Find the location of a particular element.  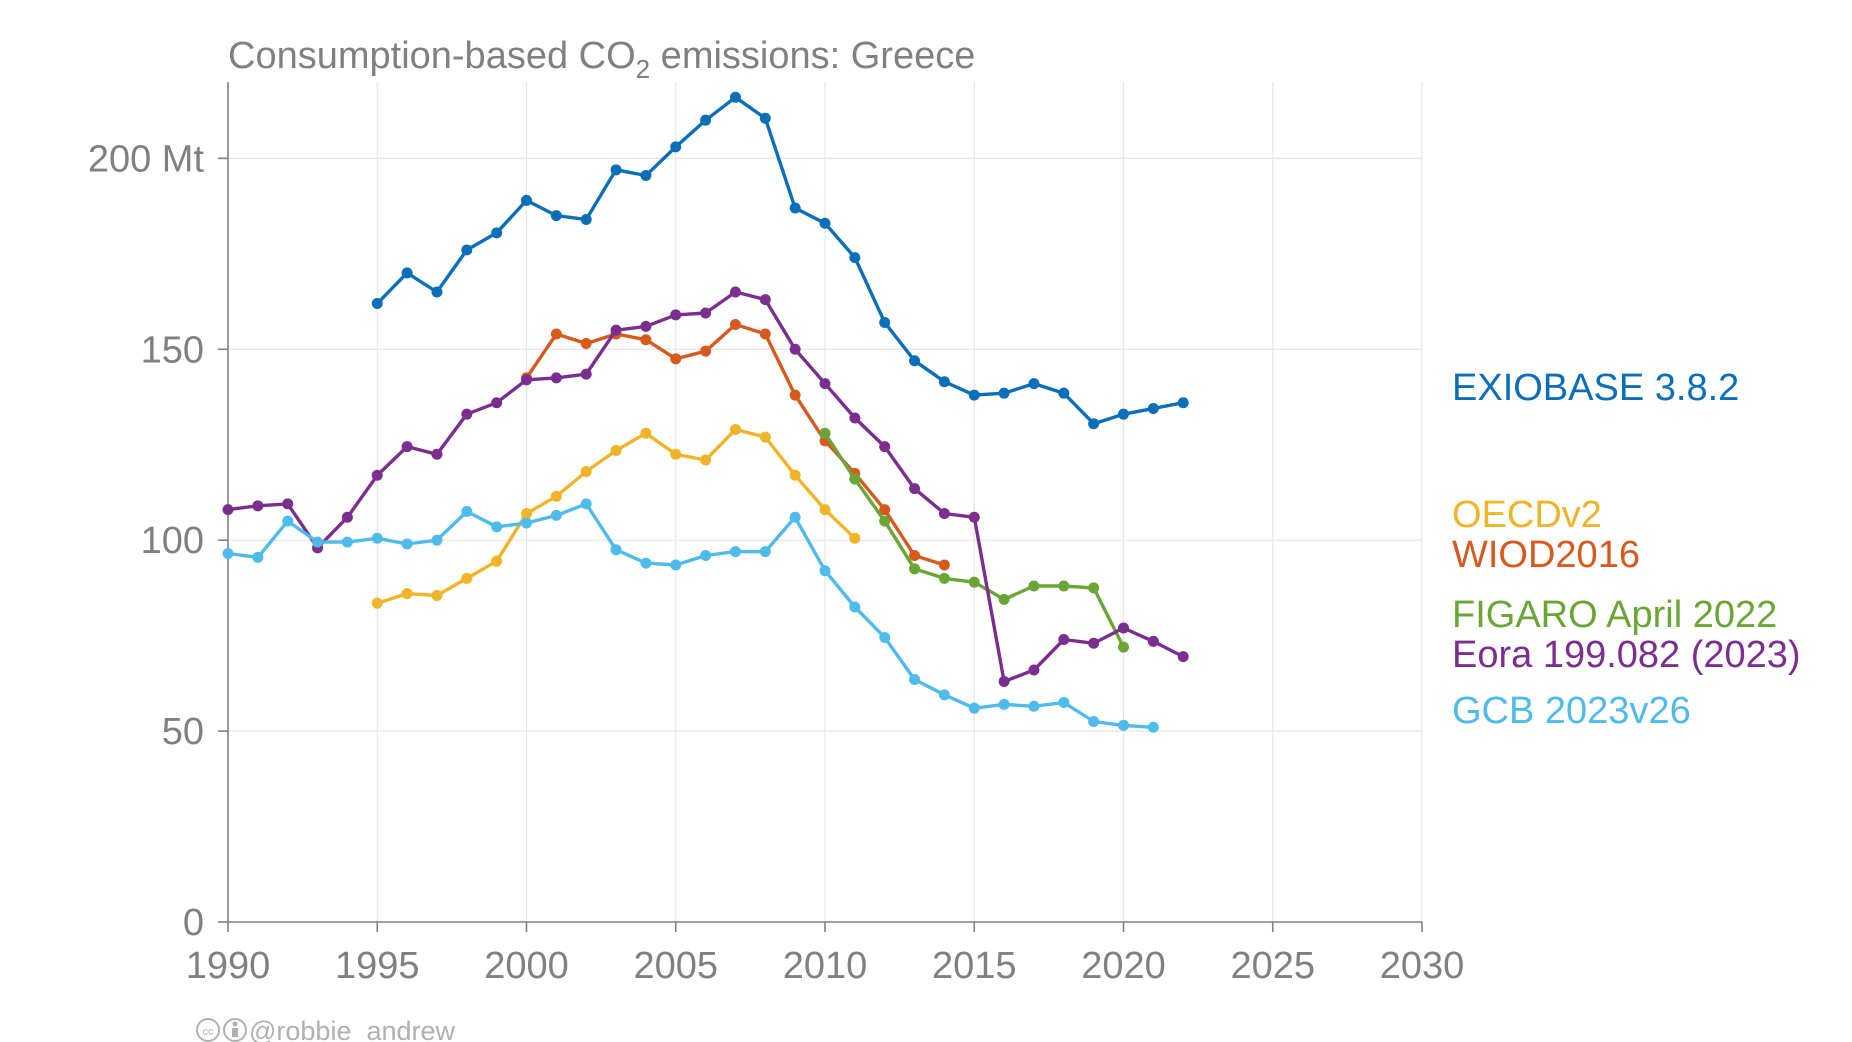

data-point-gcb-2023v26-2014 is located at coordinates (944, 695).